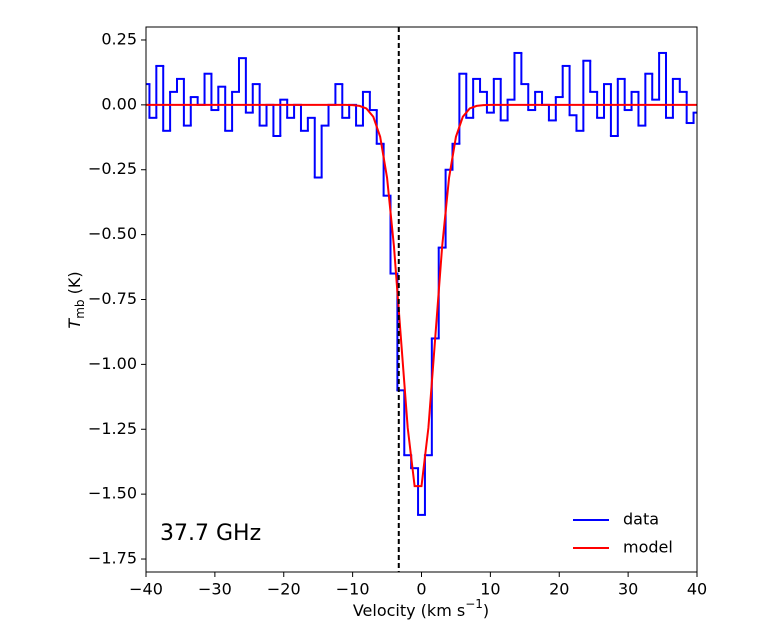 The height and width of the screenshot is (628, 774). I want to click on x-tick-label: 10, so click(490, 589).